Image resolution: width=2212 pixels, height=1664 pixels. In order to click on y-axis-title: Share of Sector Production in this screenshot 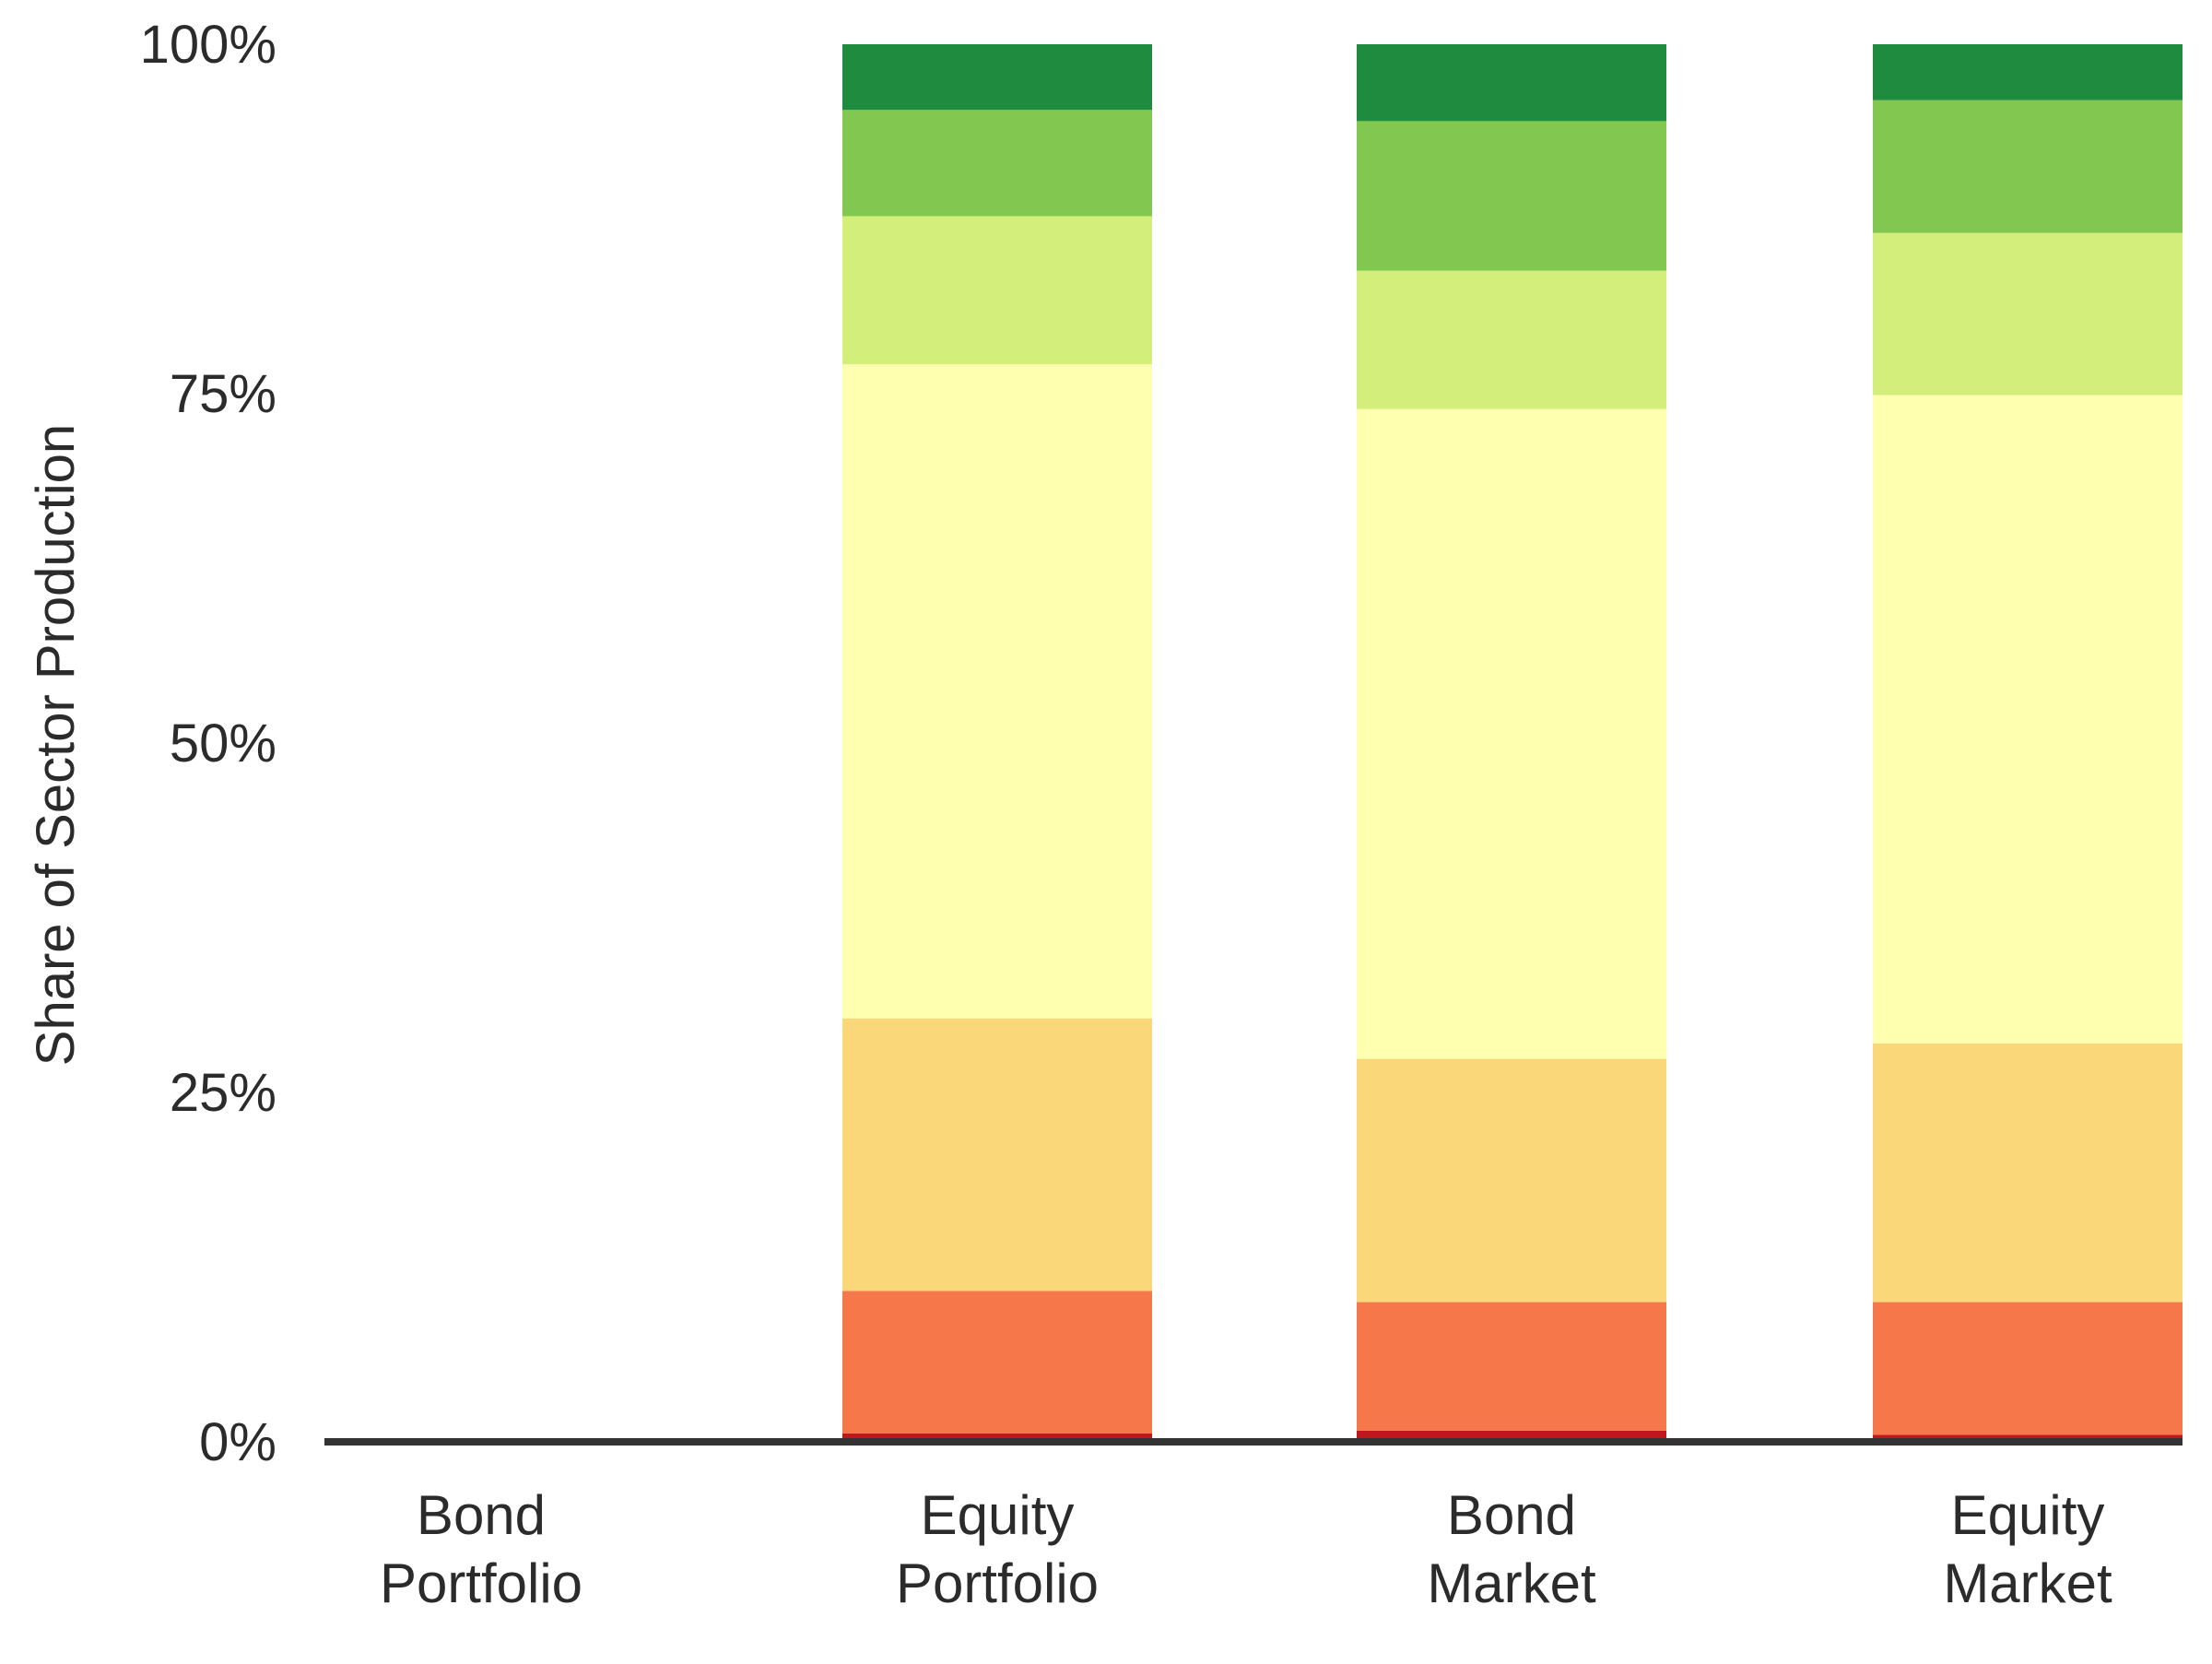, I will do `click(56, 745)`.